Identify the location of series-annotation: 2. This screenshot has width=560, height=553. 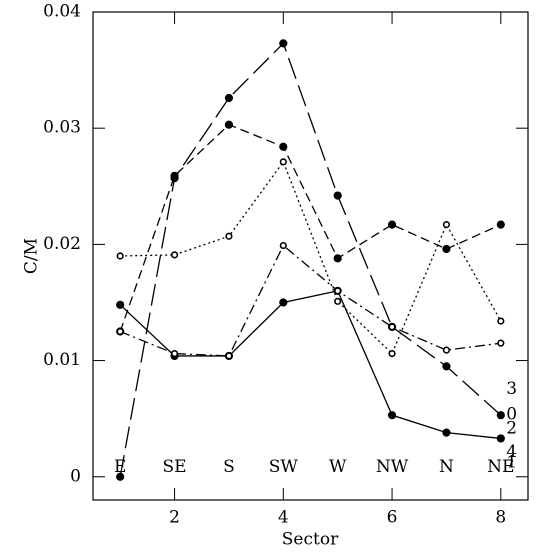
(511, 429).